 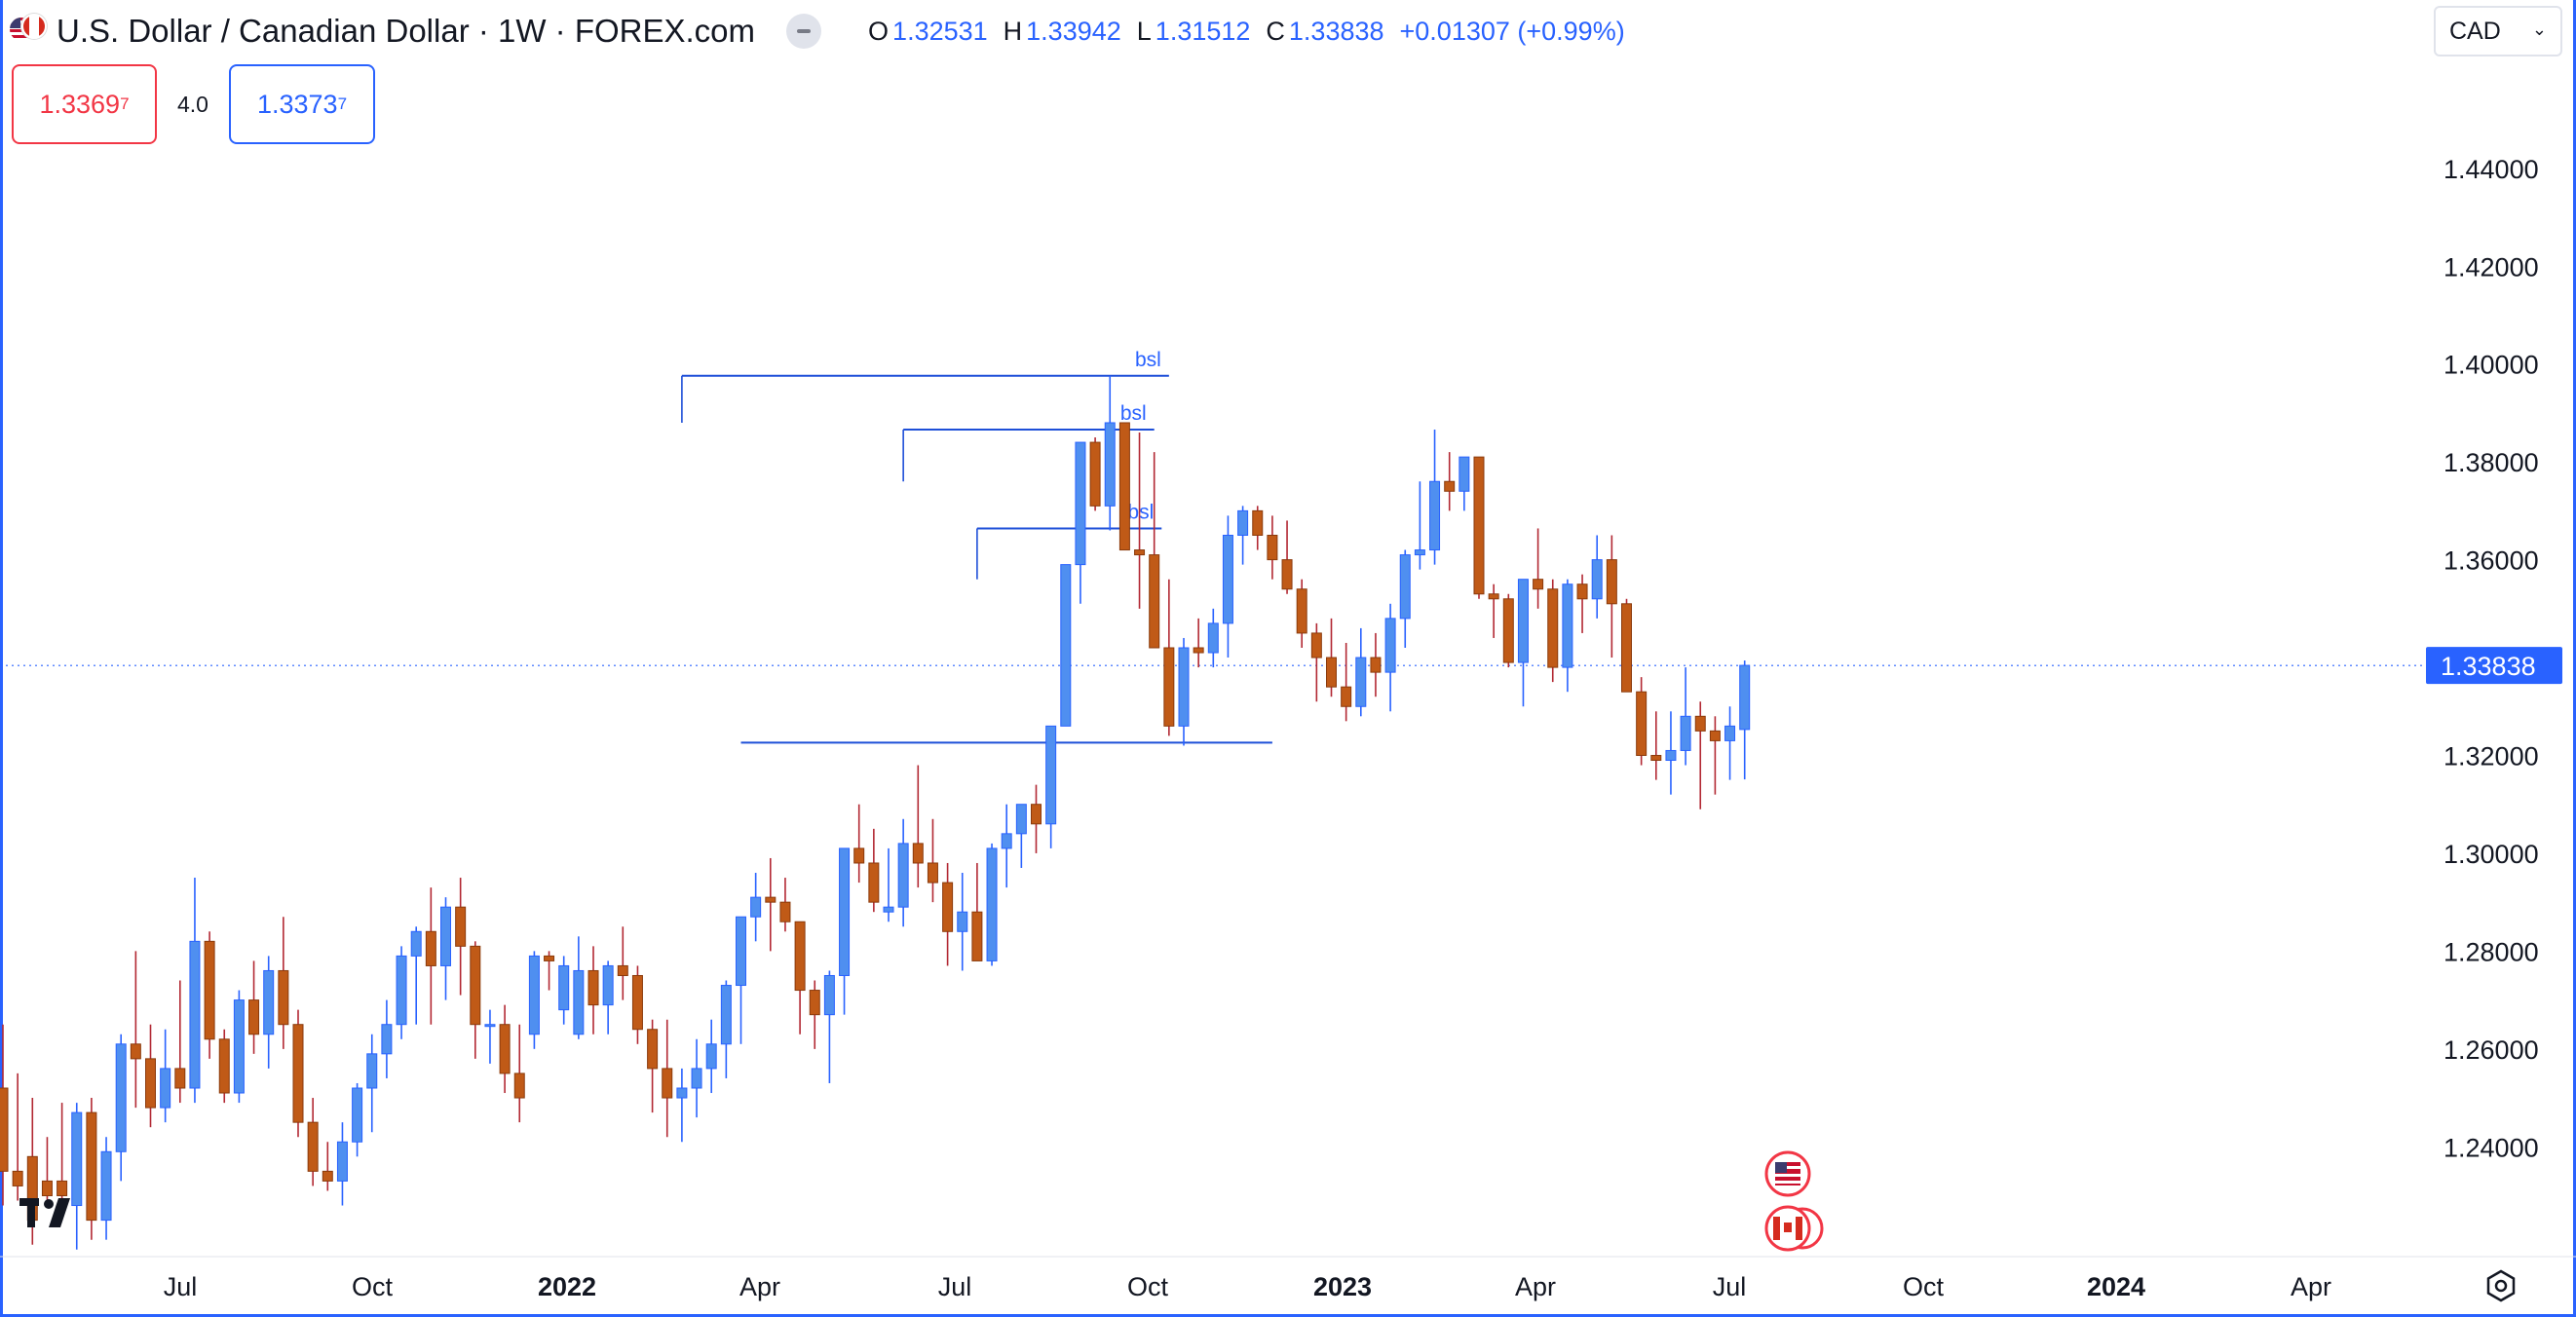 What do you see at coordinates (804, 31) in the screenshot?
I see `collapse-legend-button` at bounding box center [804, 31].